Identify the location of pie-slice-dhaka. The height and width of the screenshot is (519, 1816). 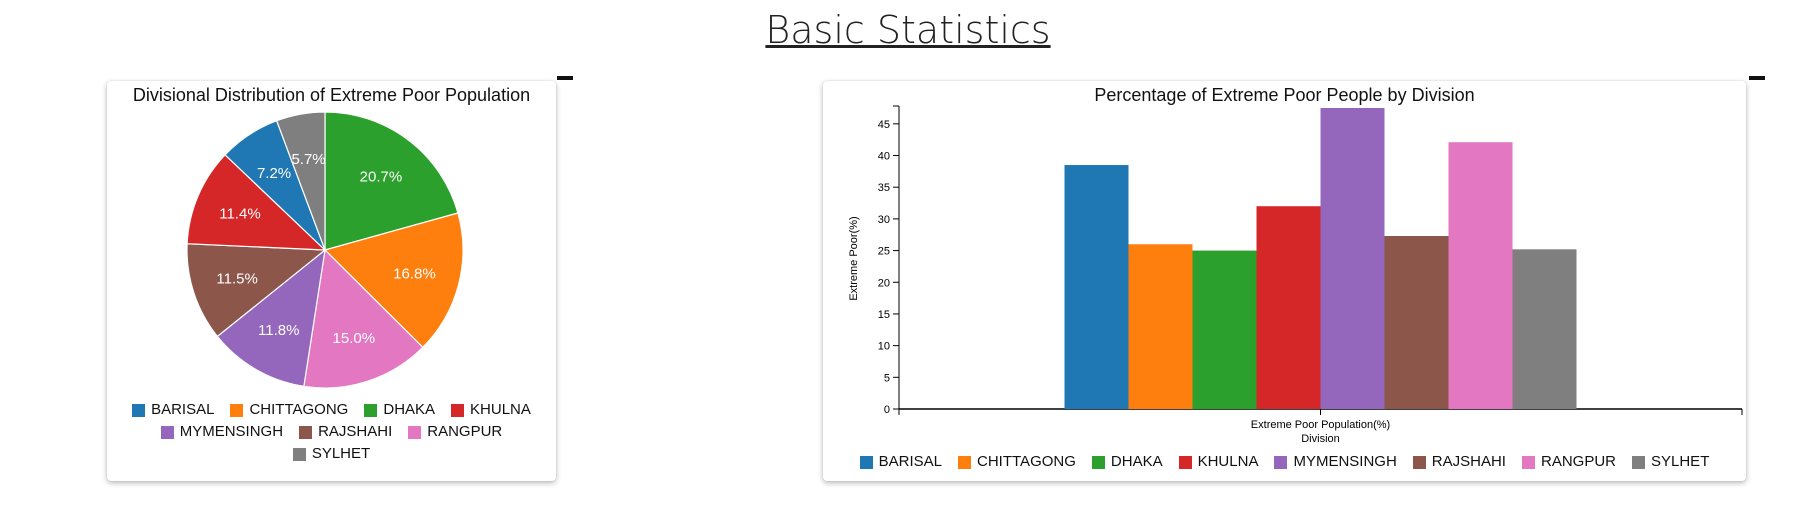
(391, 181).